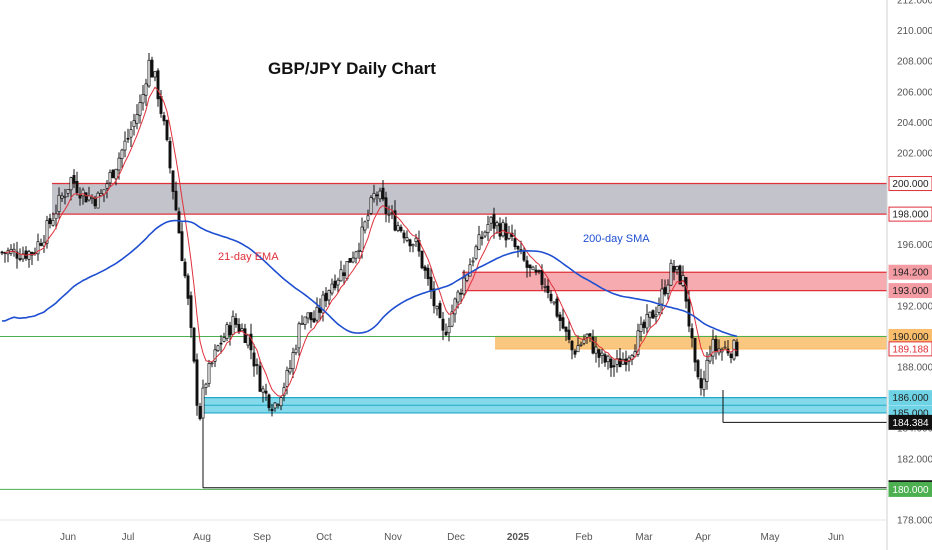 The height and width of the screenshot is (550, 932). I want to click on x-tick-label: Jun, so click(68, 537).